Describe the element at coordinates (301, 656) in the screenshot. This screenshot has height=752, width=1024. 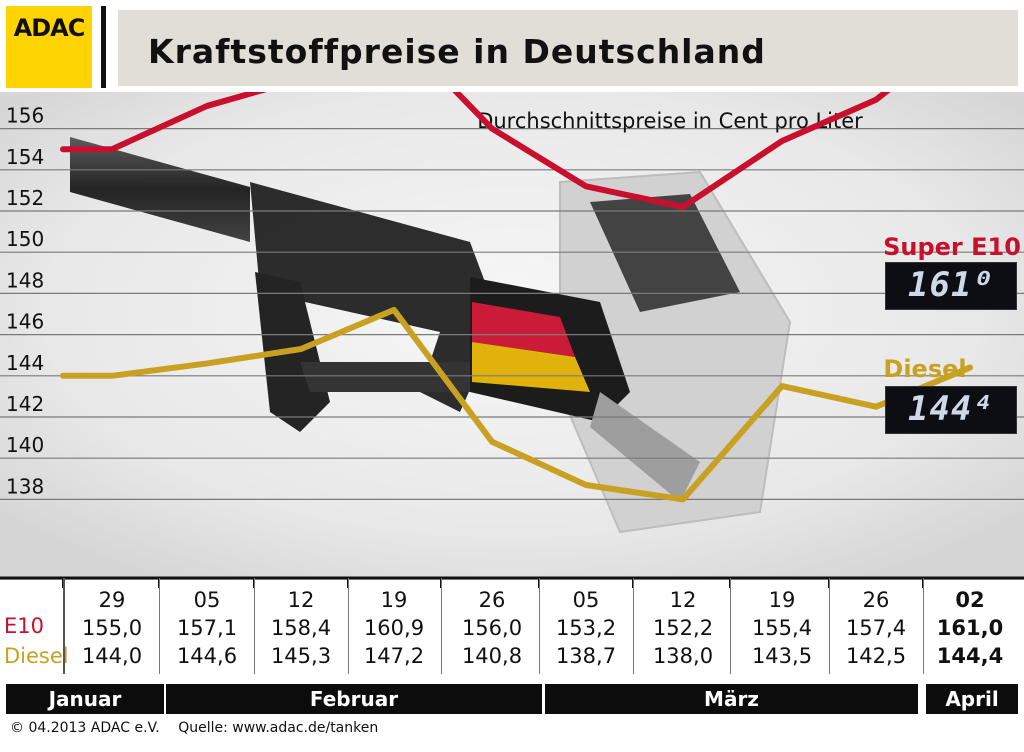
I see `table-diesel-value: 145,3` at that location.